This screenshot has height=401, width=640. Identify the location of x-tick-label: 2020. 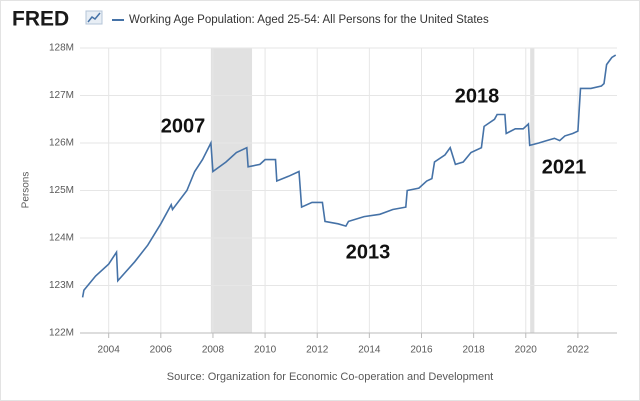
(526, 350).